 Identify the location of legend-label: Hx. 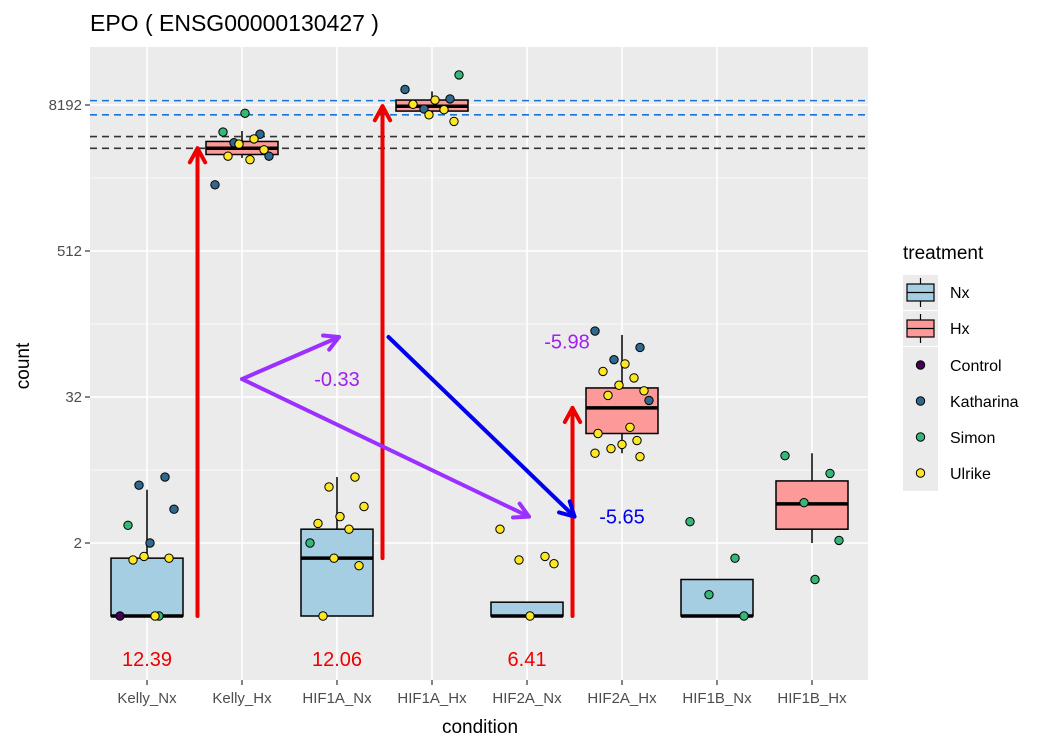
(960, 329).